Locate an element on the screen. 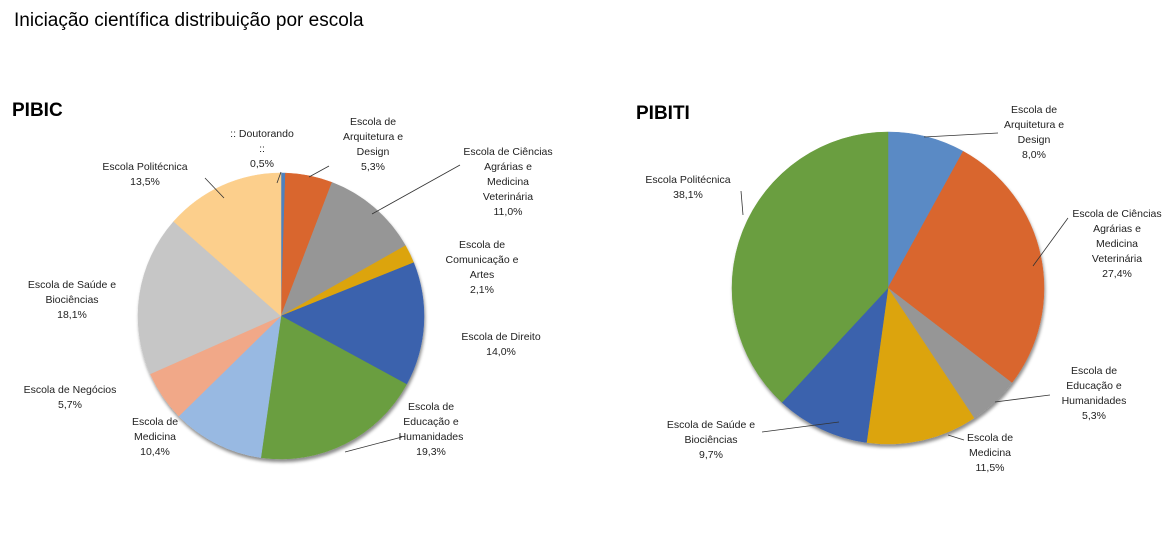 The width and height of the screenshot is (1174, 544). slice-label: Escola Politécnica 38,1% is located at coordinates (687, 187).